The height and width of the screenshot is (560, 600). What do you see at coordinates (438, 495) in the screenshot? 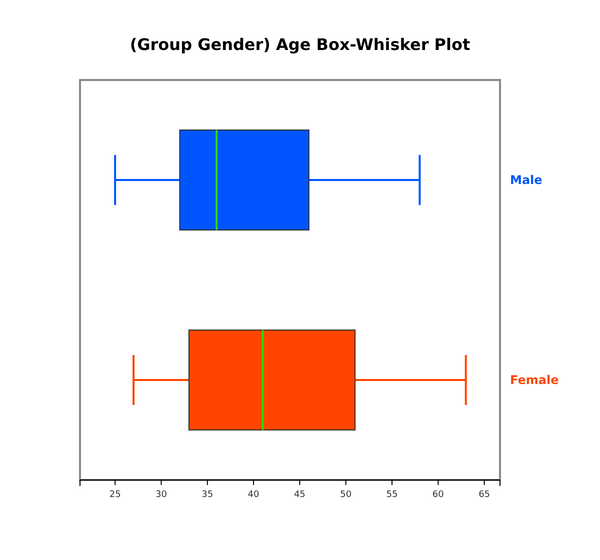
I see `x-tick-label: 60` at bounding box center [438, 495].